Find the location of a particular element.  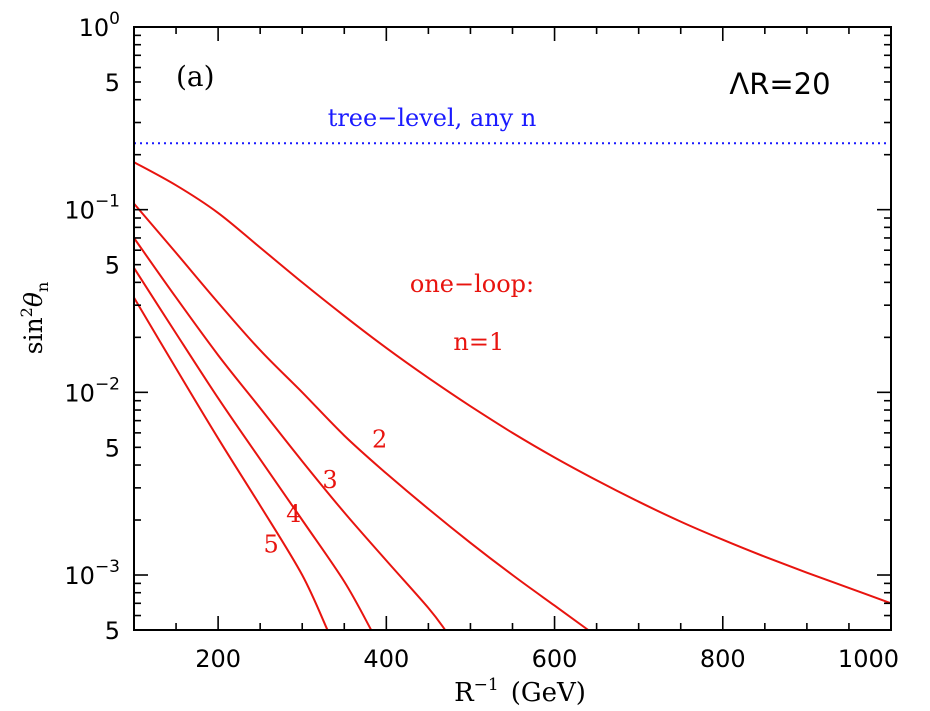

curve-label-n5: 5 is located at coordinates (270, 544).